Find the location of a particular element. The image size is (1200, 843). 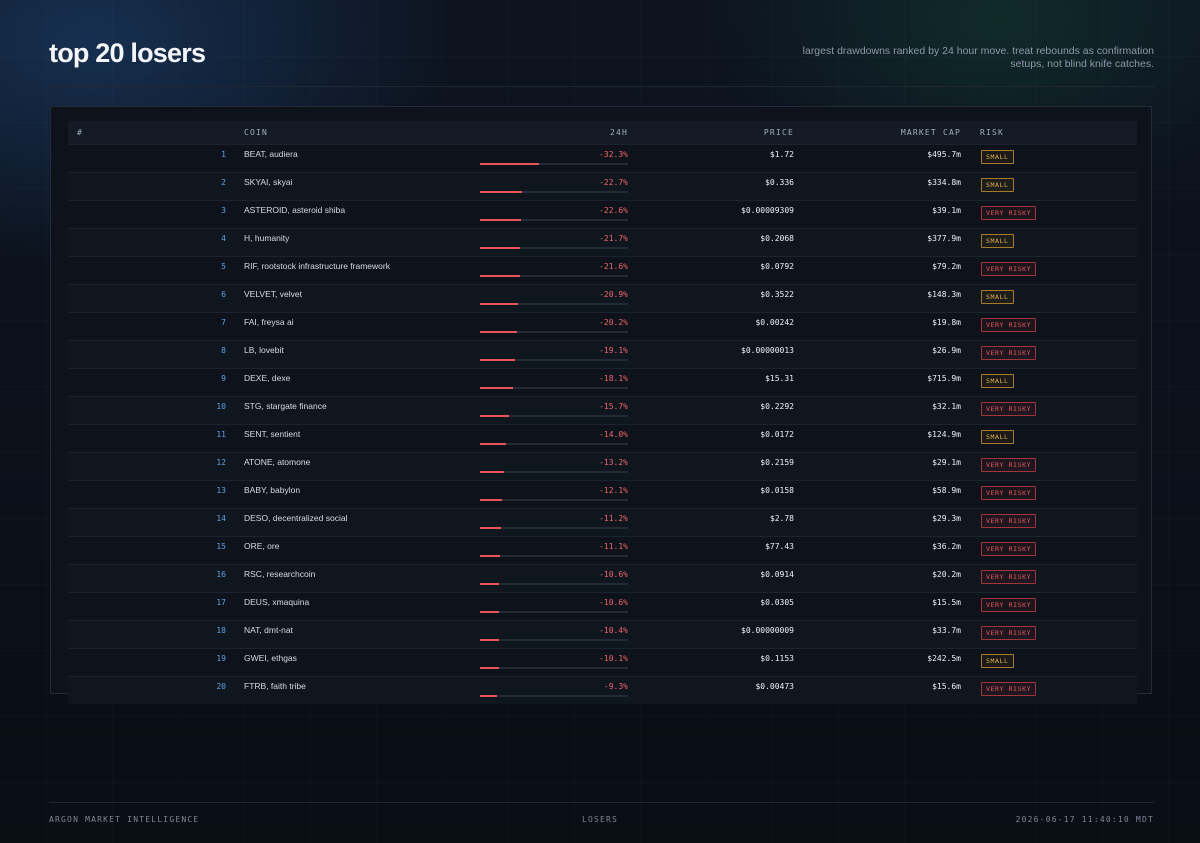

coin-cell: NAT, dmt-nat is located at coordinates (268, 630).